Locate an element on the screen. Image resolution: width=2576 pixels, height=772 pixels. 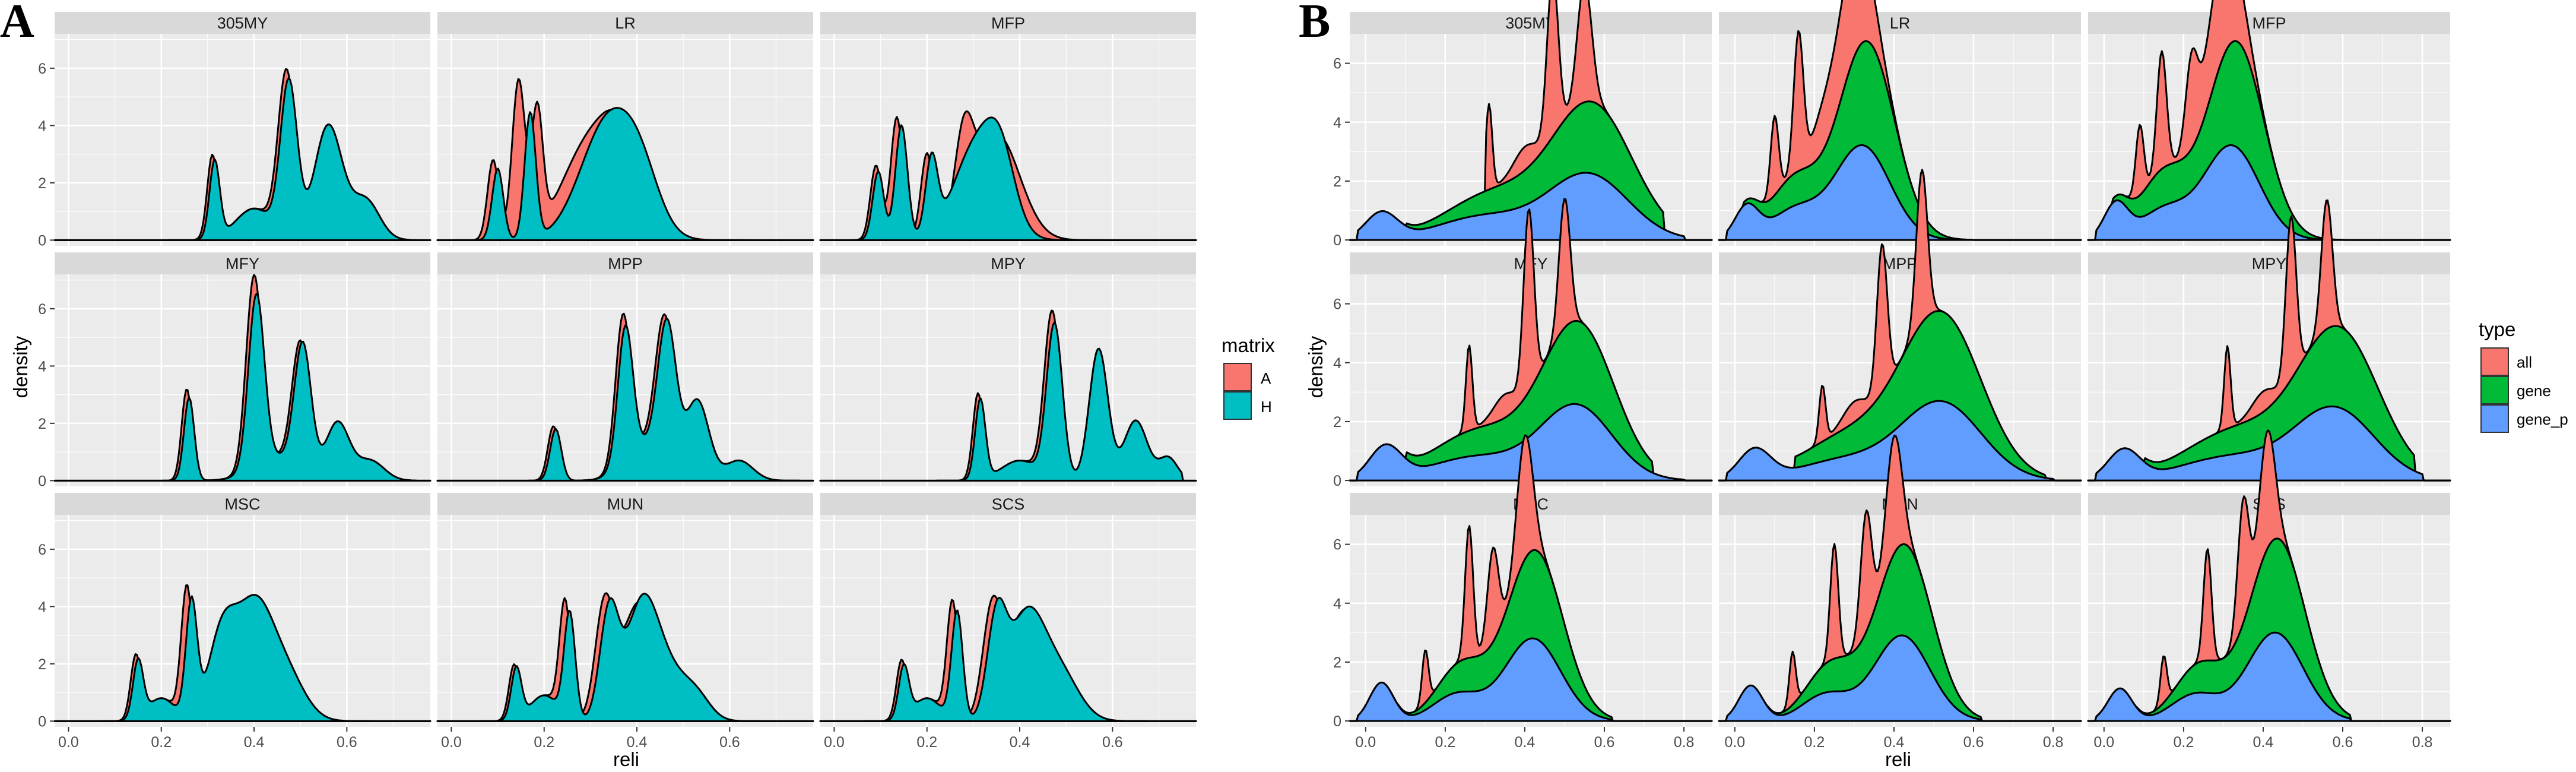
facet-strip-label: 305MY is located at coordinates (242, 23).